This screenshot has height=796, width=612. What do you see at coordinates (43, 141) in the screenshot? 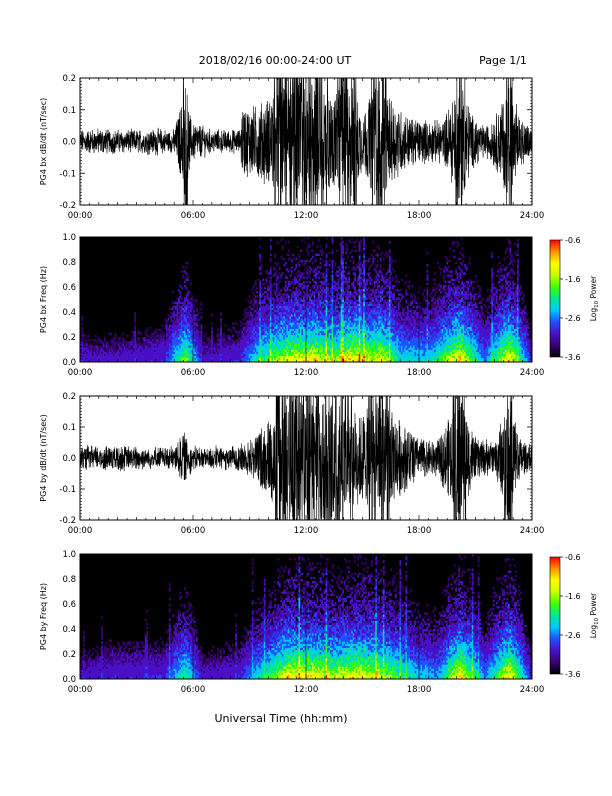
I see `y-axis-label: PG4 bx dB/dt (nT/sec)` at bounding box center [43, 141].